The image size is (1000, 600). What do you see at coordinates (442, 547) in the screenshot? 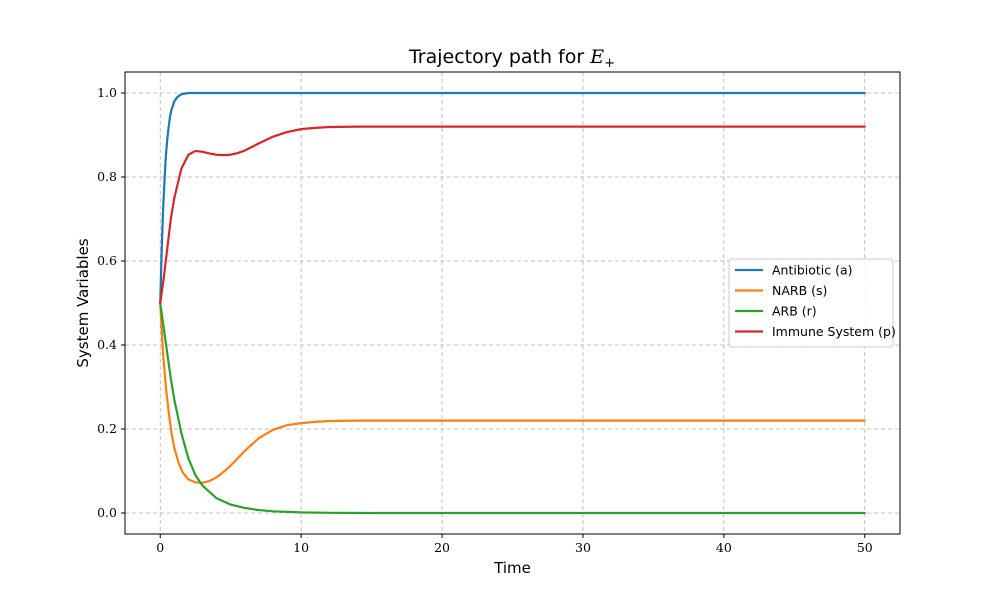
I see `x-tick-label: 20` at bounding box center [442, 547].